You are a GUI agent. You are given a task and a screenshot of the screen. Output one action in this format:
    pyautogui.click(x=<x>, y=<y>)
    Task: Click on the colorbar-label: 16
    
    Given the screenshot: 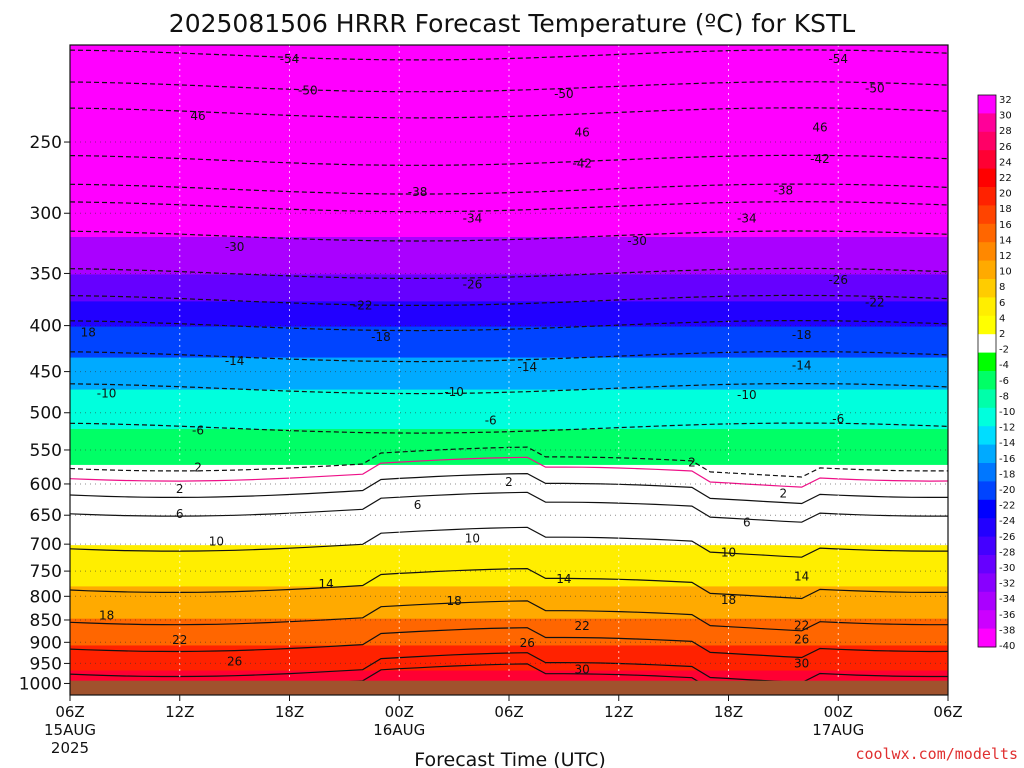 What is the action you would take?
    pyautogui.click(x=1005, y=225)
    